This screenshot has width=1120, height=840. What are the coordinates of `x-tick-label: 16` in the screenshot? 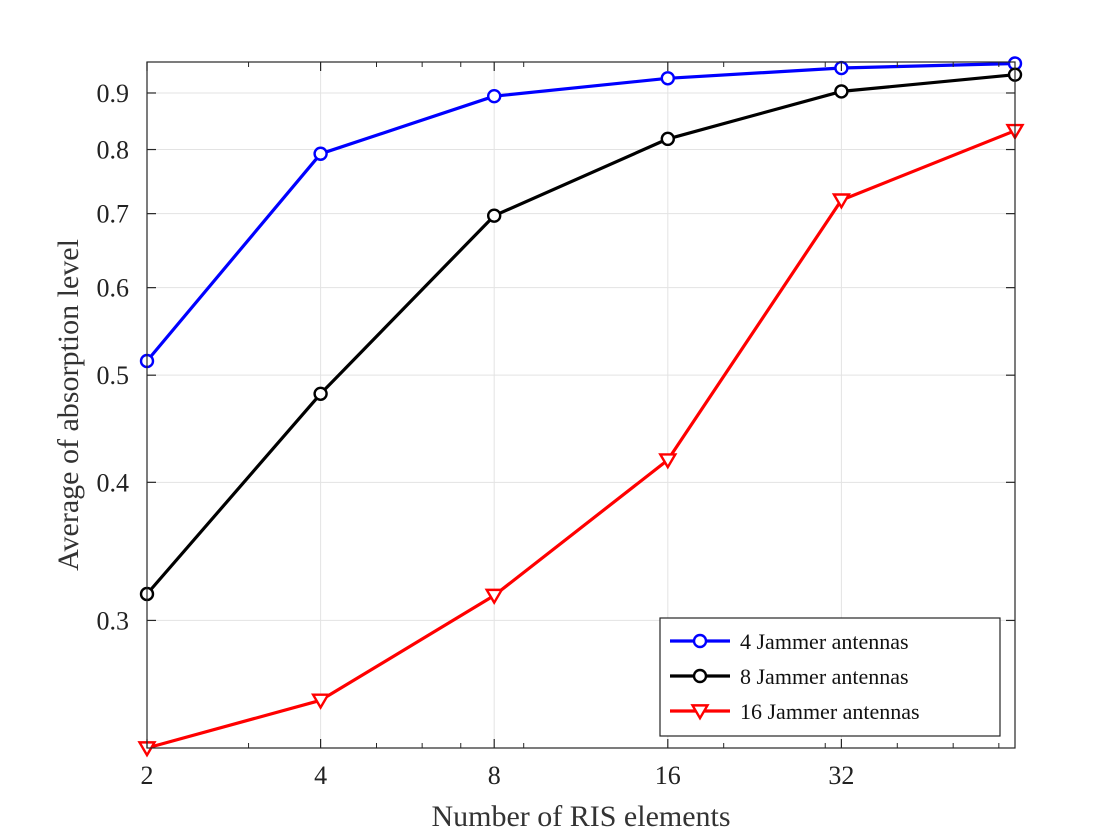 It's located at (668, 775).